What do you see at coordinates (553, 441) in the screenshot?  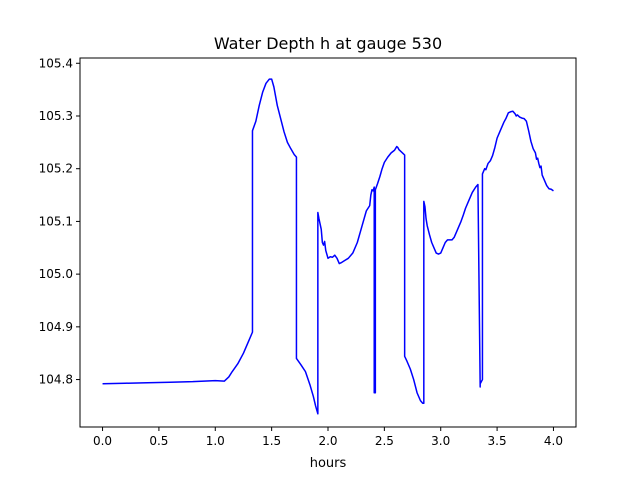 I see `x-tick-label: 4.0` at bounding box center [553, 441].